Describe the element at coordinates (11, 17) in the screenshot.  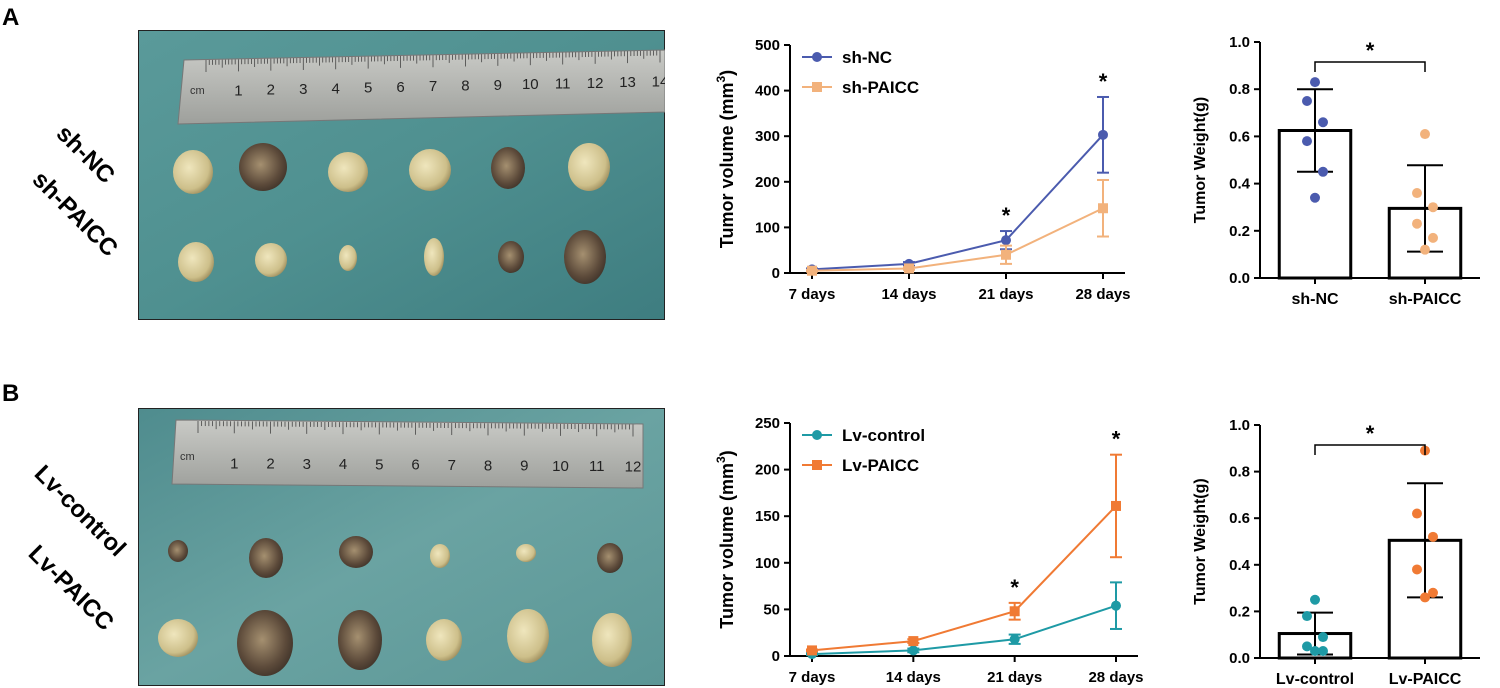
I see `panel-label-a: A` at that location.